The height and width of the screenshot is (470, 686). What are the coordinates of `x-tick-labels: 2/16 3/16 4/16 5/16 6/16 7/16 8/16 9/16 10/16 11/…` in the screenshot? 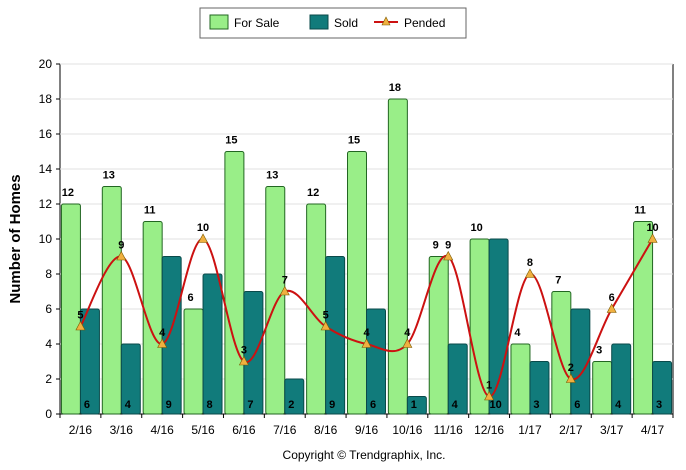 It's located at (366, 425).